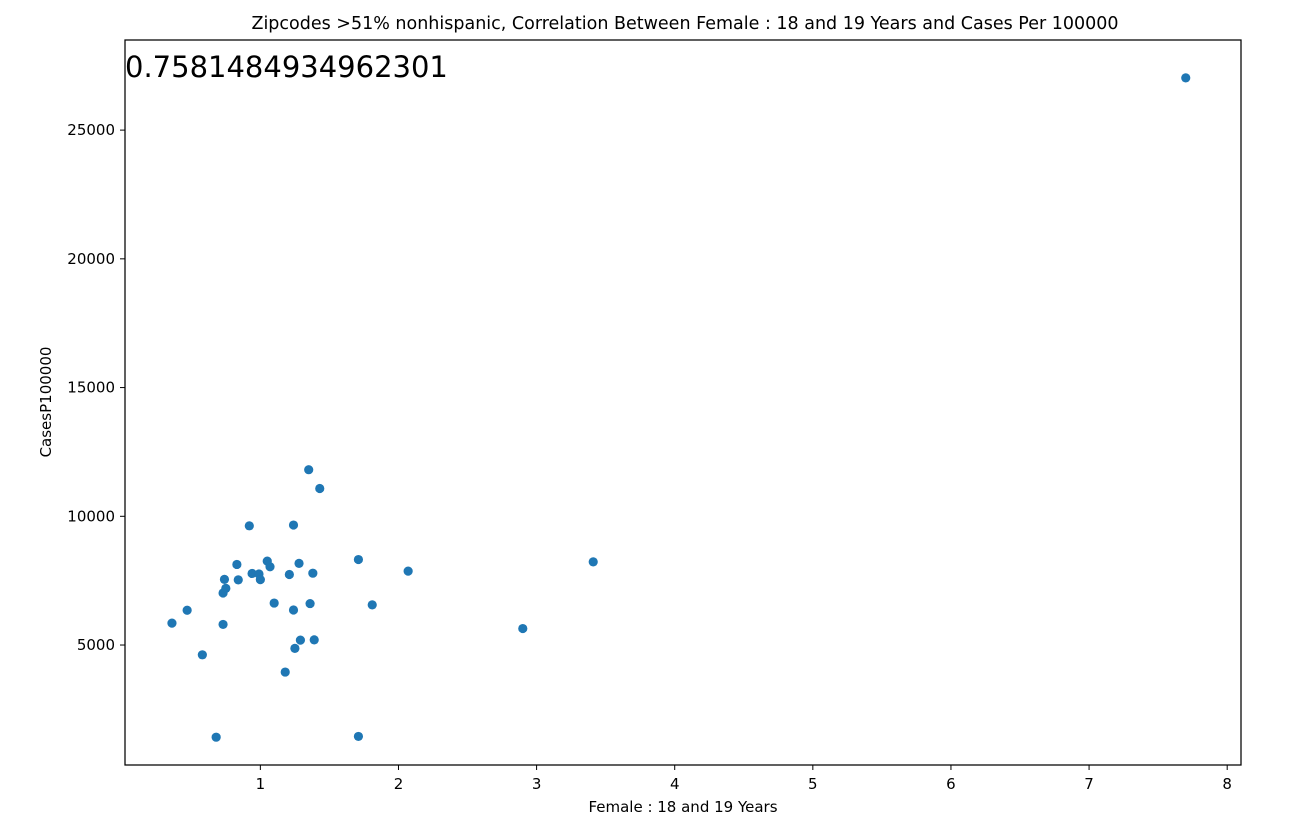  I want to click on y-tick-label-2: 10000, so click(91, 516).